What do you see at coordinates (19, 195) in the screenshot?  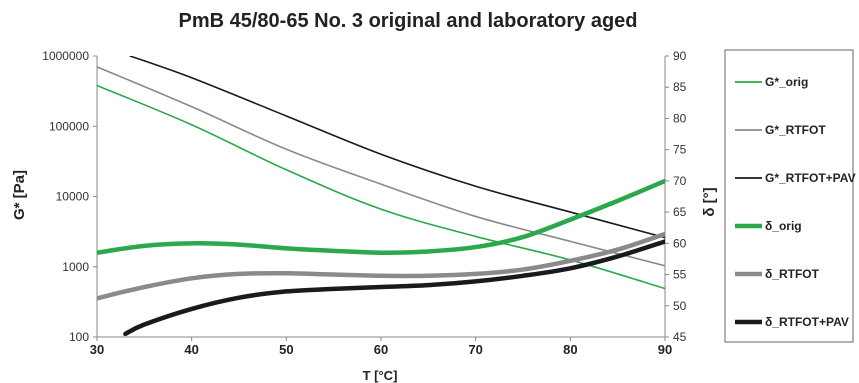 I see `y-axis-left-label: G* [Pa]` at bounding box center [19, 195].